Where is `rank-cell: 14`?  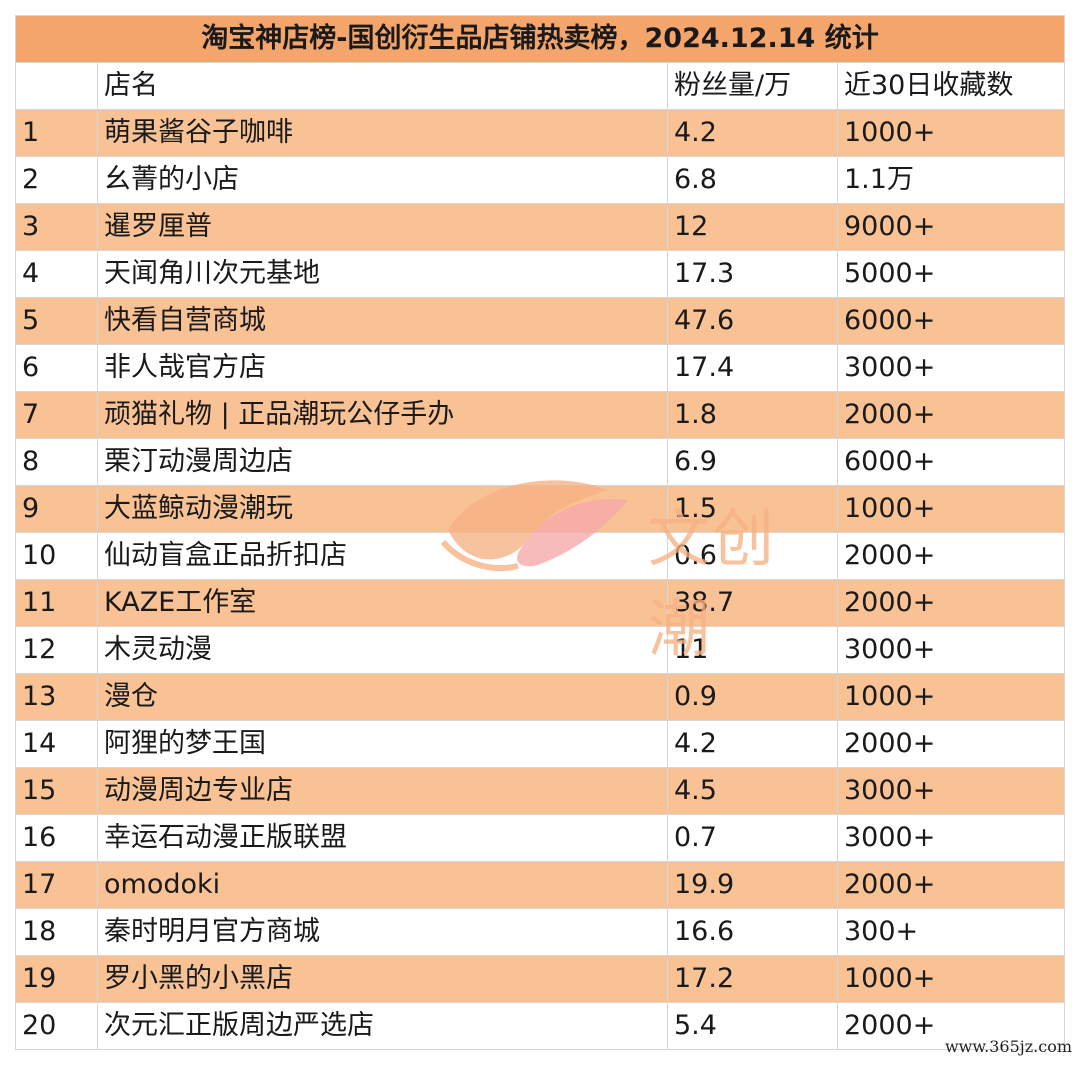
rank-cell: 14 is located at coordinates (56, 744).